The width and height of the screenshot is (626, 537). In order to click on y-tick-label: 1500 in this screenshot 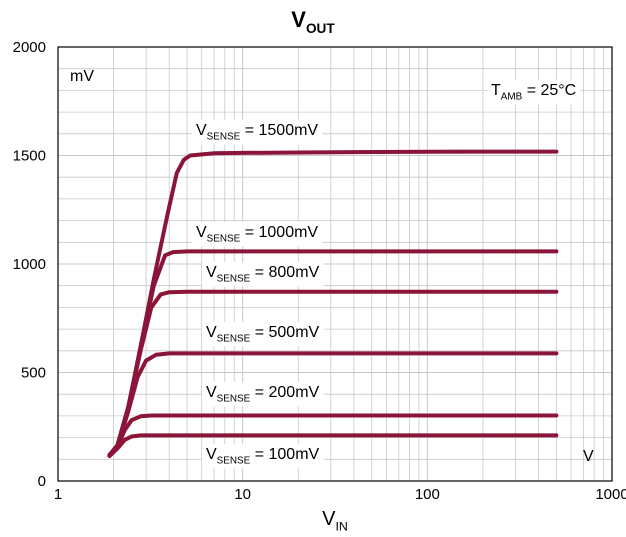, I will do `click(29, 156)`.